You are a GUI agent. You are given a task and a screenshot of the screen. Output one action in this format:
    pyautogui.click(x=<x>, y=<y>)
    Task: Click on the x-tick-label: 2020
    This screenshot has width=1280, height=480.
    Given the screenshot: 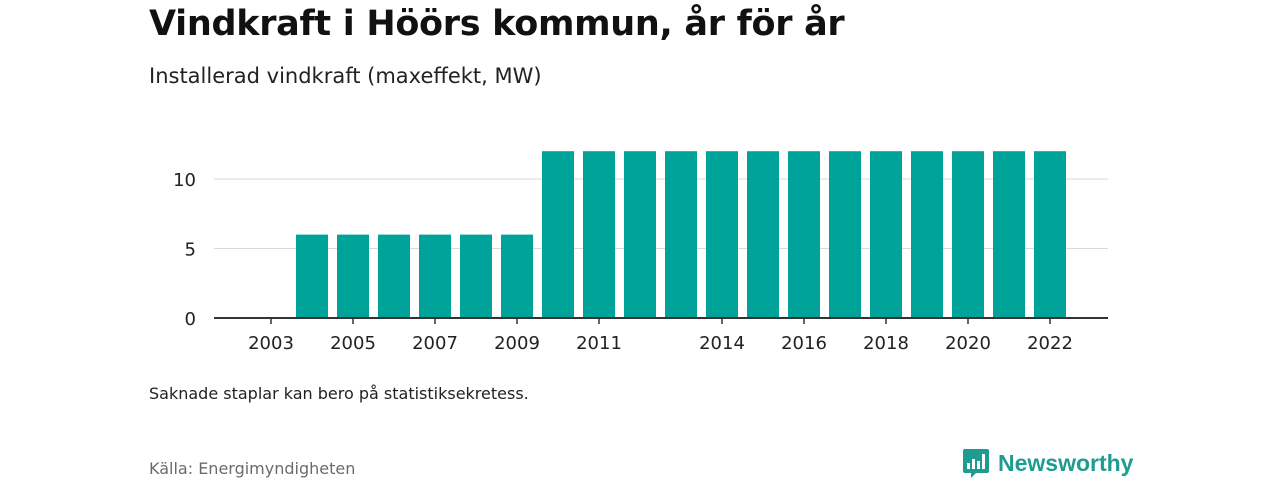 What is the action you would take?
    pyautogui.click(x=968, y=343)
    